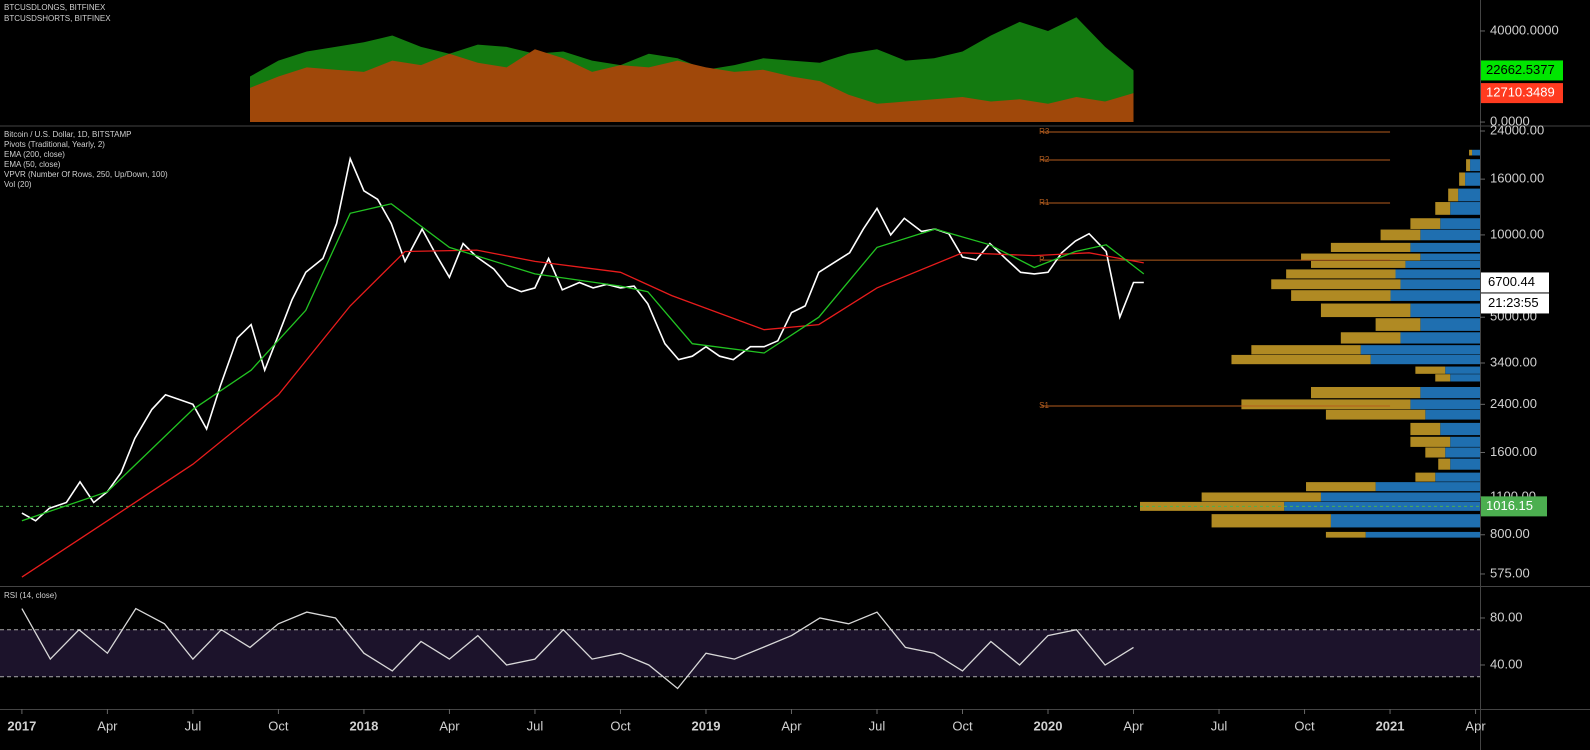 Image resolution: width=1590 pixels, height=750 pixels. What do you see at coordinates (1048, 725) in the screenshot?
I see `x-tick-label: 2020` at bounding box center [1048, 725].